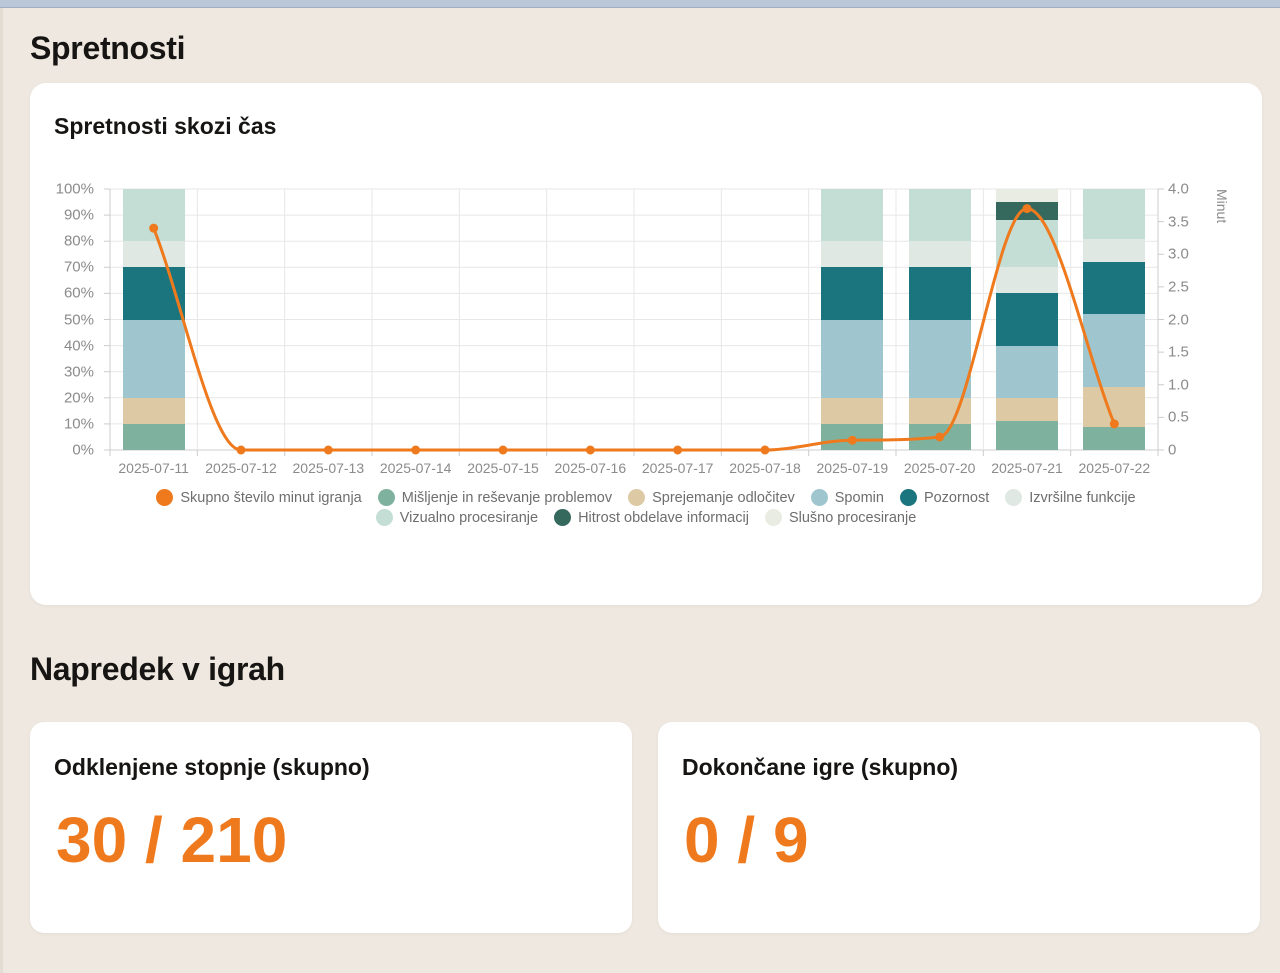  Describe the element at coordinates (503, 468) in the screenshot. I see `x-axis-tick: 2025-07-15` at that location.